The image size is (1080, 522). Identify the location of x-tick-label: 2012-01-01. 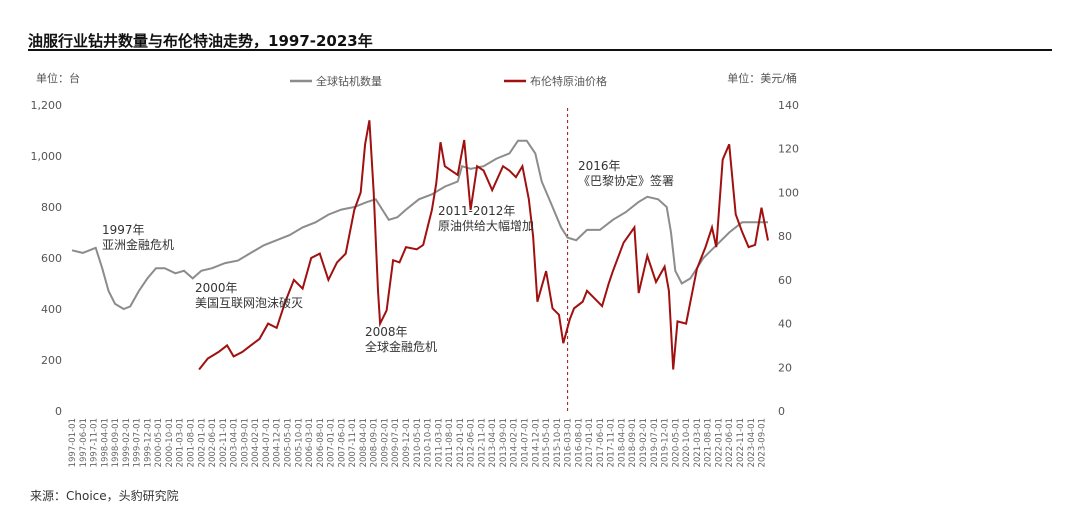
(461, 442).